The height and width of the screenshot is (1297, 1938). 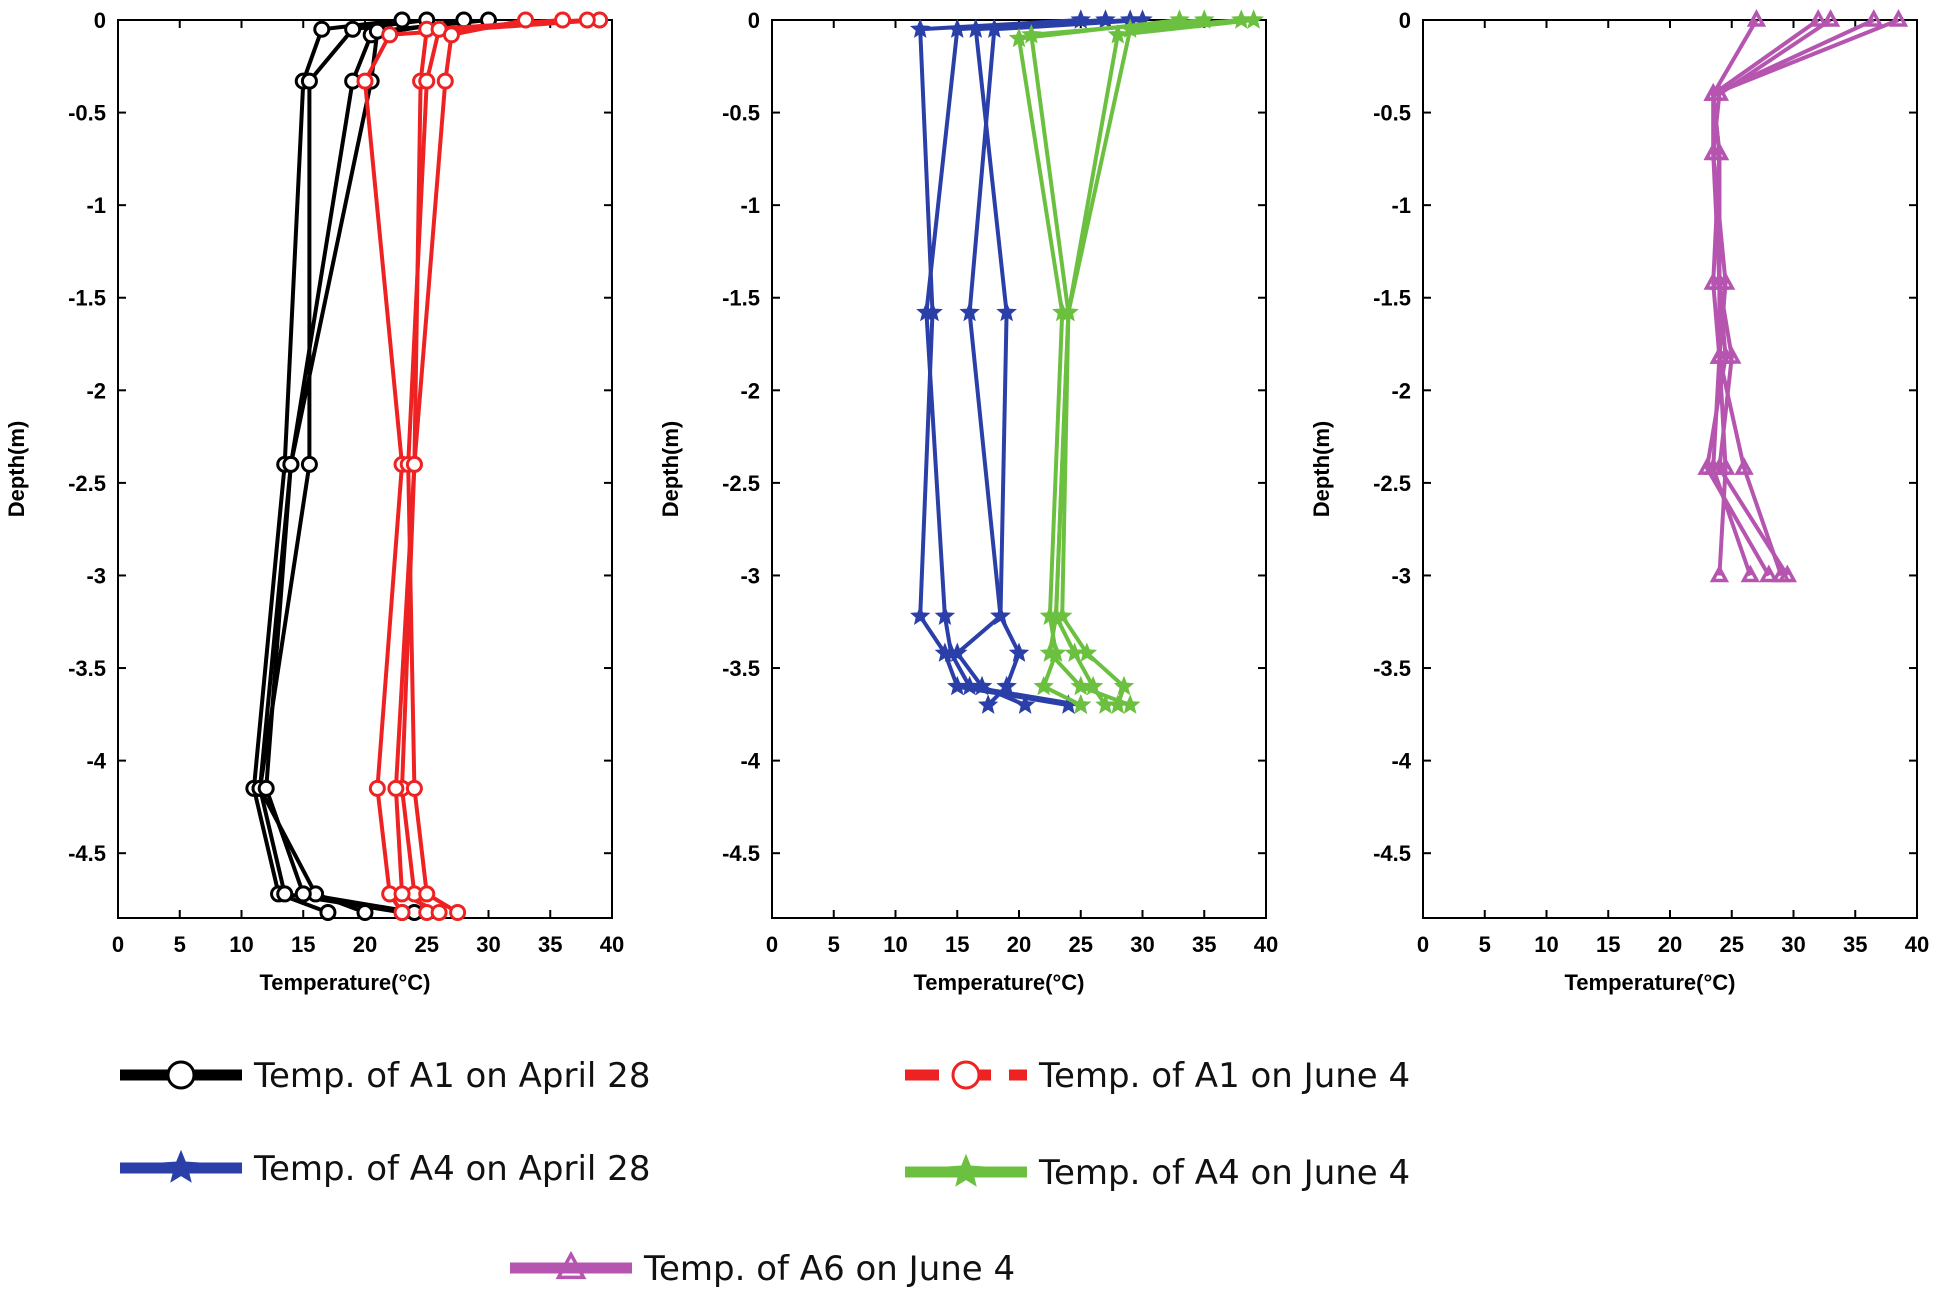 I want to click on legend-item: Temp. of A4 on June 4, so click(x=1157, y=1173).